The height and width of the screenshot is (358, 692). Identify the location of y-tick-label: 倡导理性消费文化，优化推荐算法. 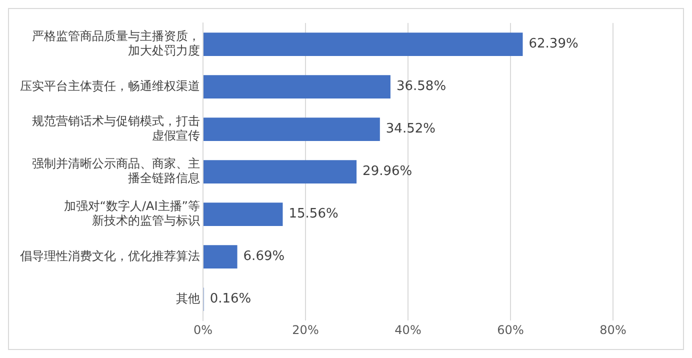
(109, 255).